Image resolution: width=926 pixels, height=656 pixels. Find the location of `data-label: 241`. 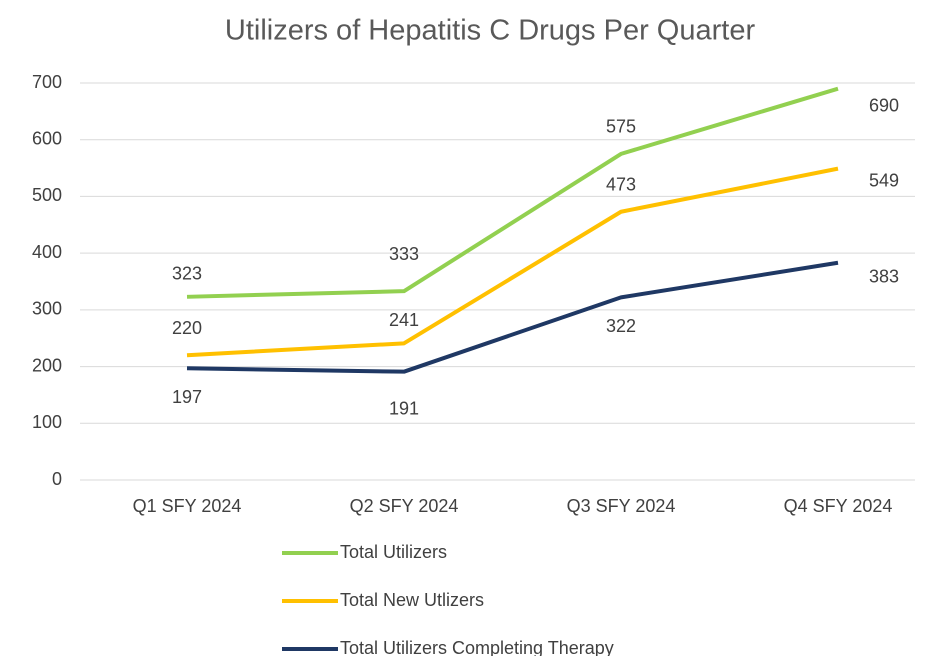

data-label: 241 is located at coordinates (404, 320).